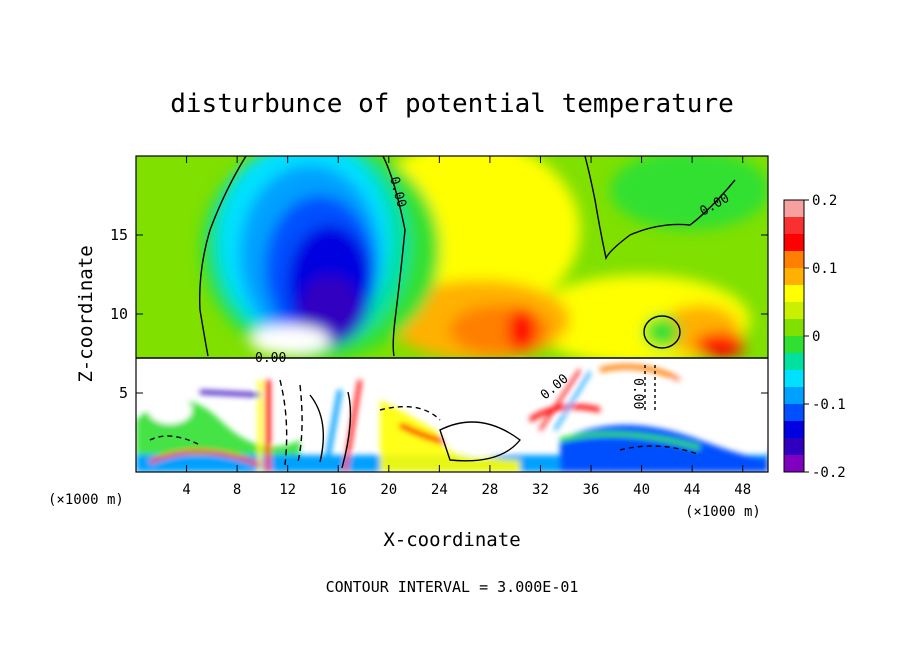 The width and height of the screenshot is (904, 654). Describe the element at coordinates (489, 490) in the screenshot. I see `x-tick-label: 28` at that location.